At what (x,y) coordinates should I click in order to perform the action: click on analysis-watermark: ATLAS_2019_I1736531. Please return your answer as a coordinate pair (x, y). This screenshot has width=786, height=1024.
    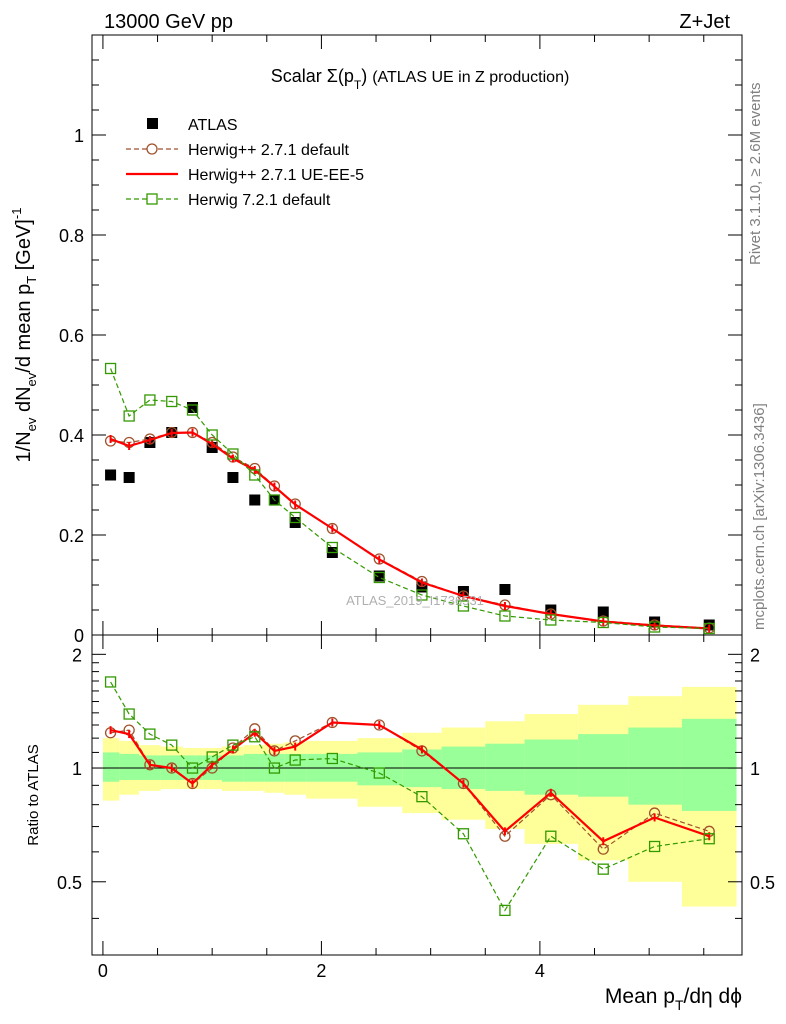
    Looking at the image, I should click on (415, 600).